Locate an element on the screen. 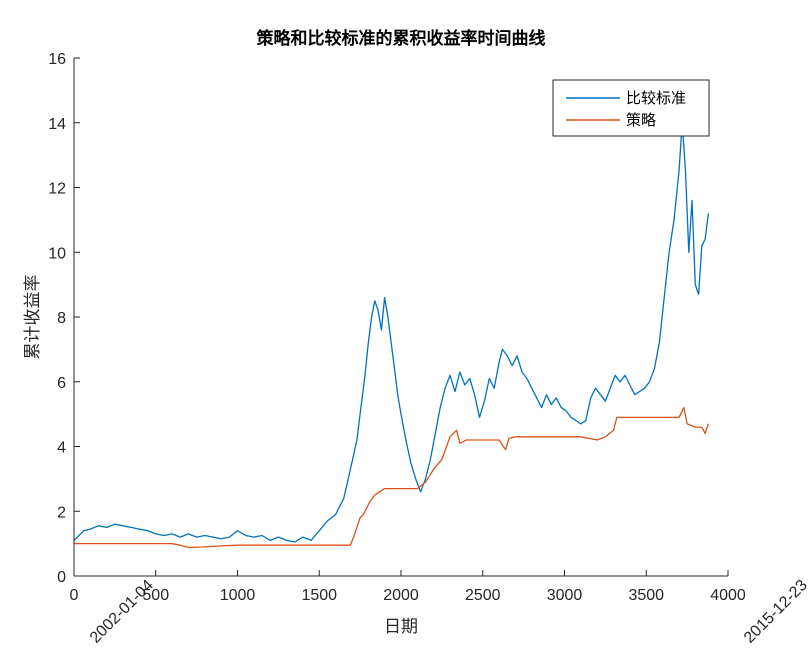  x-tick-label: 3500 is located at coordinates (646, 595).